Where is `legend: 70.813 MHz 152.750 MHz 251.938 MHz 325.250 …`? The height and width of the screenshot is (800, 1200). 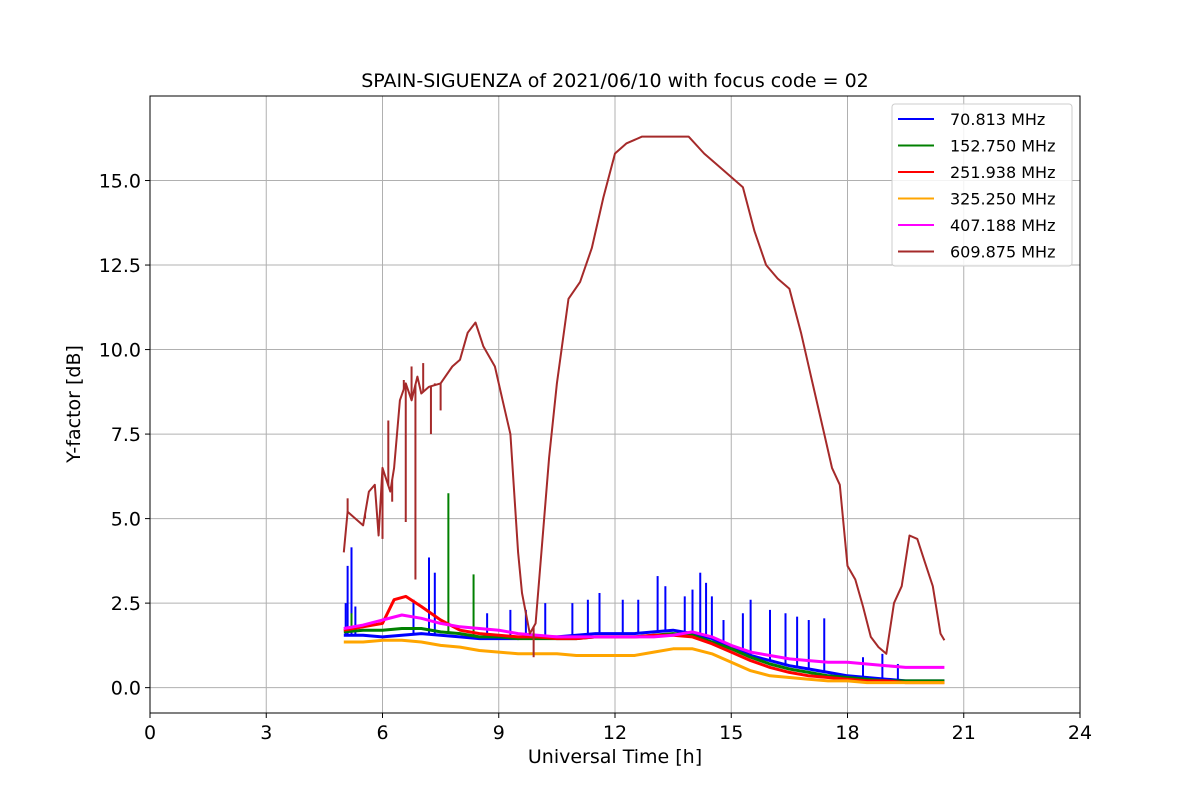
legend: 70.813 MHz 152.750 MHz 251.938 MHz 325.250 … is located at coordinates (982, 185).